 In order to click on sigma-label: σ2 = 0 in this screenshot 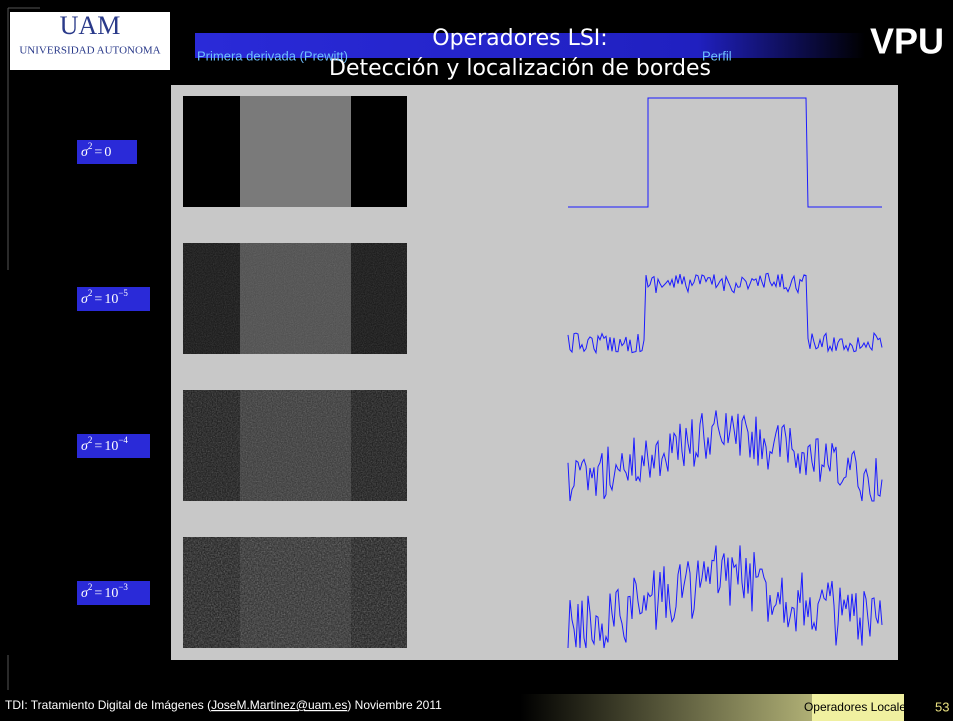, I will do `click(96, 150)`.